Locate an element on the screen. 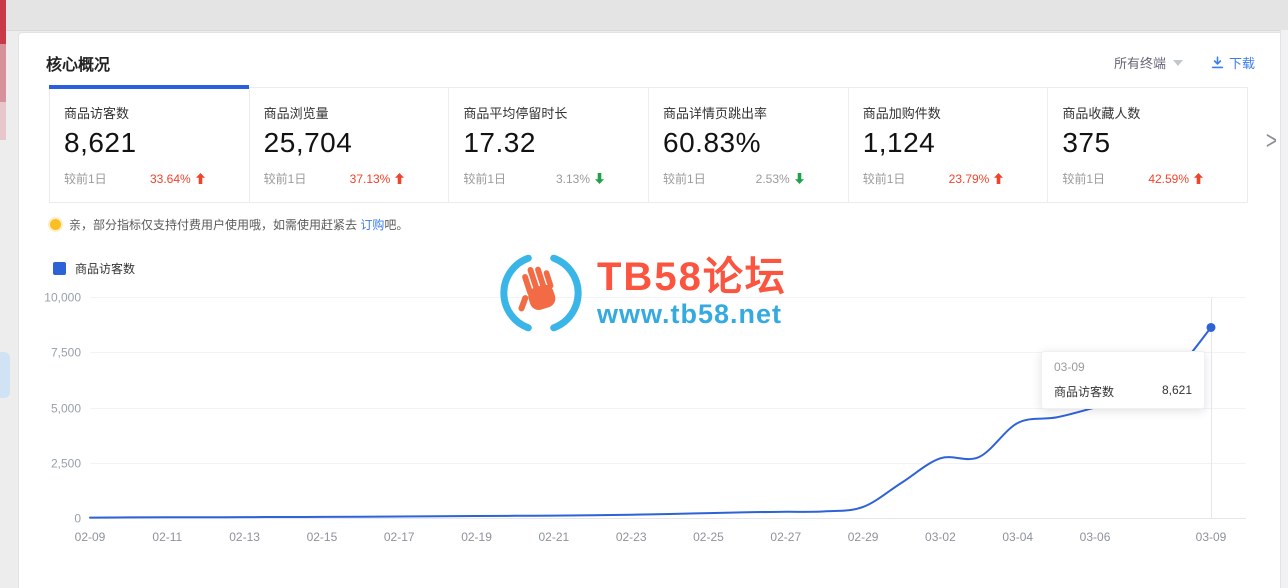 The height and width of the screenshot is (588, 1288). download-icon is located at coordinates (1217, 62).